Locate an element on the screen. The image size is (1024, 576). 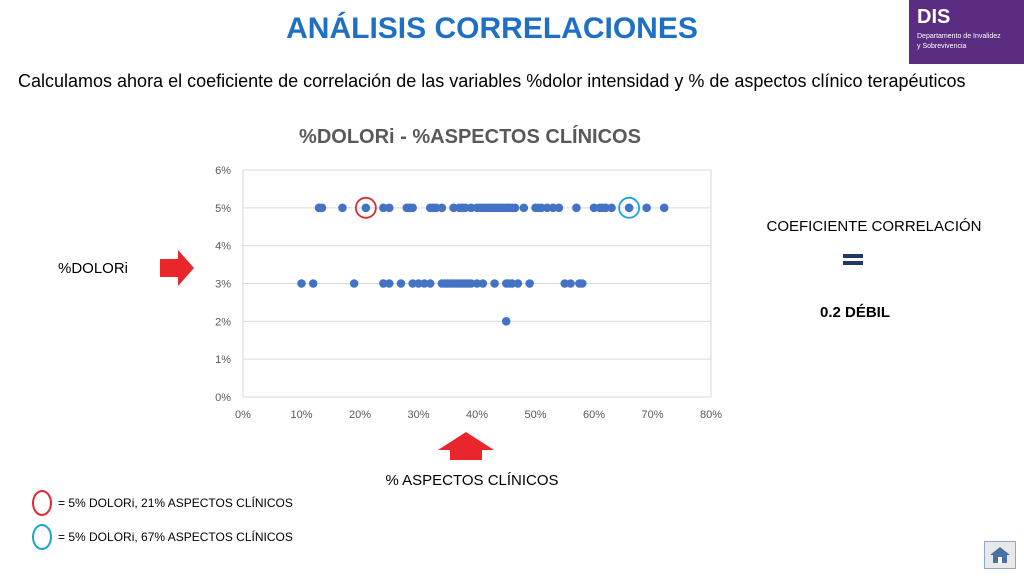
legend-cyan-item: = 5% DOLORi, 67% ASPECTOS CLÍNICOS is located at coordinates (162, 537).